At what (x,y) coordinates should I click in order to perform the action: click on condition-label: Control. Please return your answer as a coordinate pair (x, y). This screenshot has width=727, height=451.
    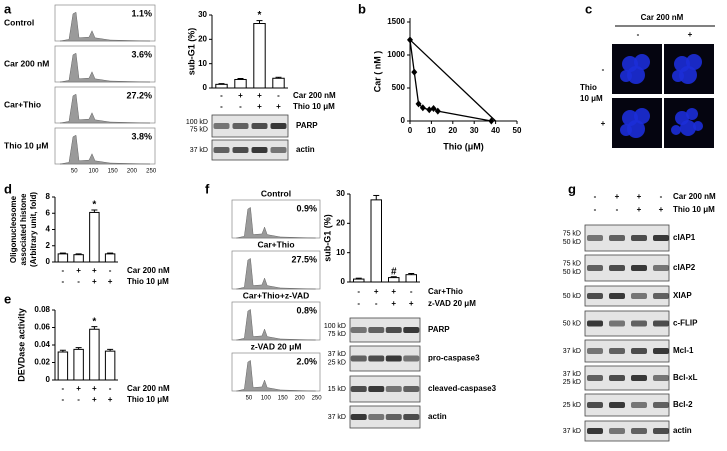
    Looking at the image, I should click on (276, 193).